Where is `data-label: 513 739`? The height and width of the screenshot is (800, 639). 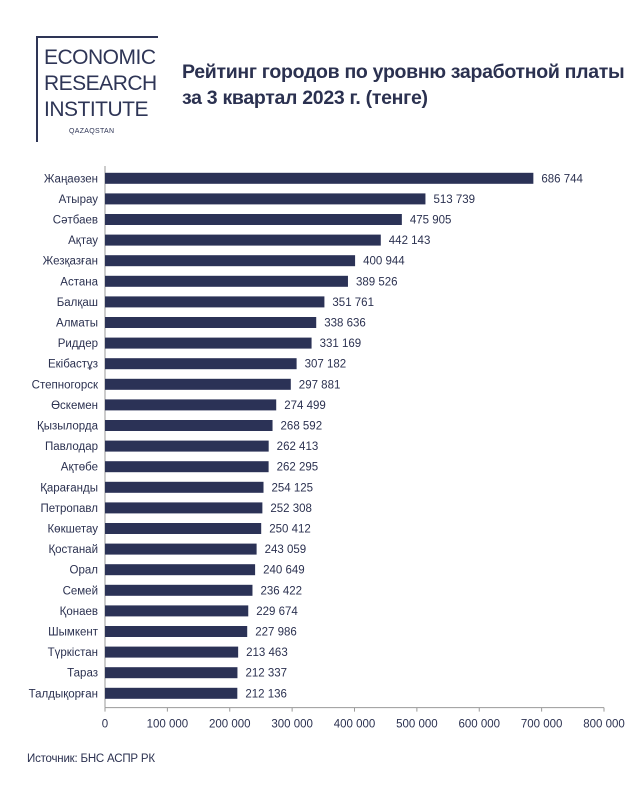
data-label: 513 739 is located at coordinates (454, 200).